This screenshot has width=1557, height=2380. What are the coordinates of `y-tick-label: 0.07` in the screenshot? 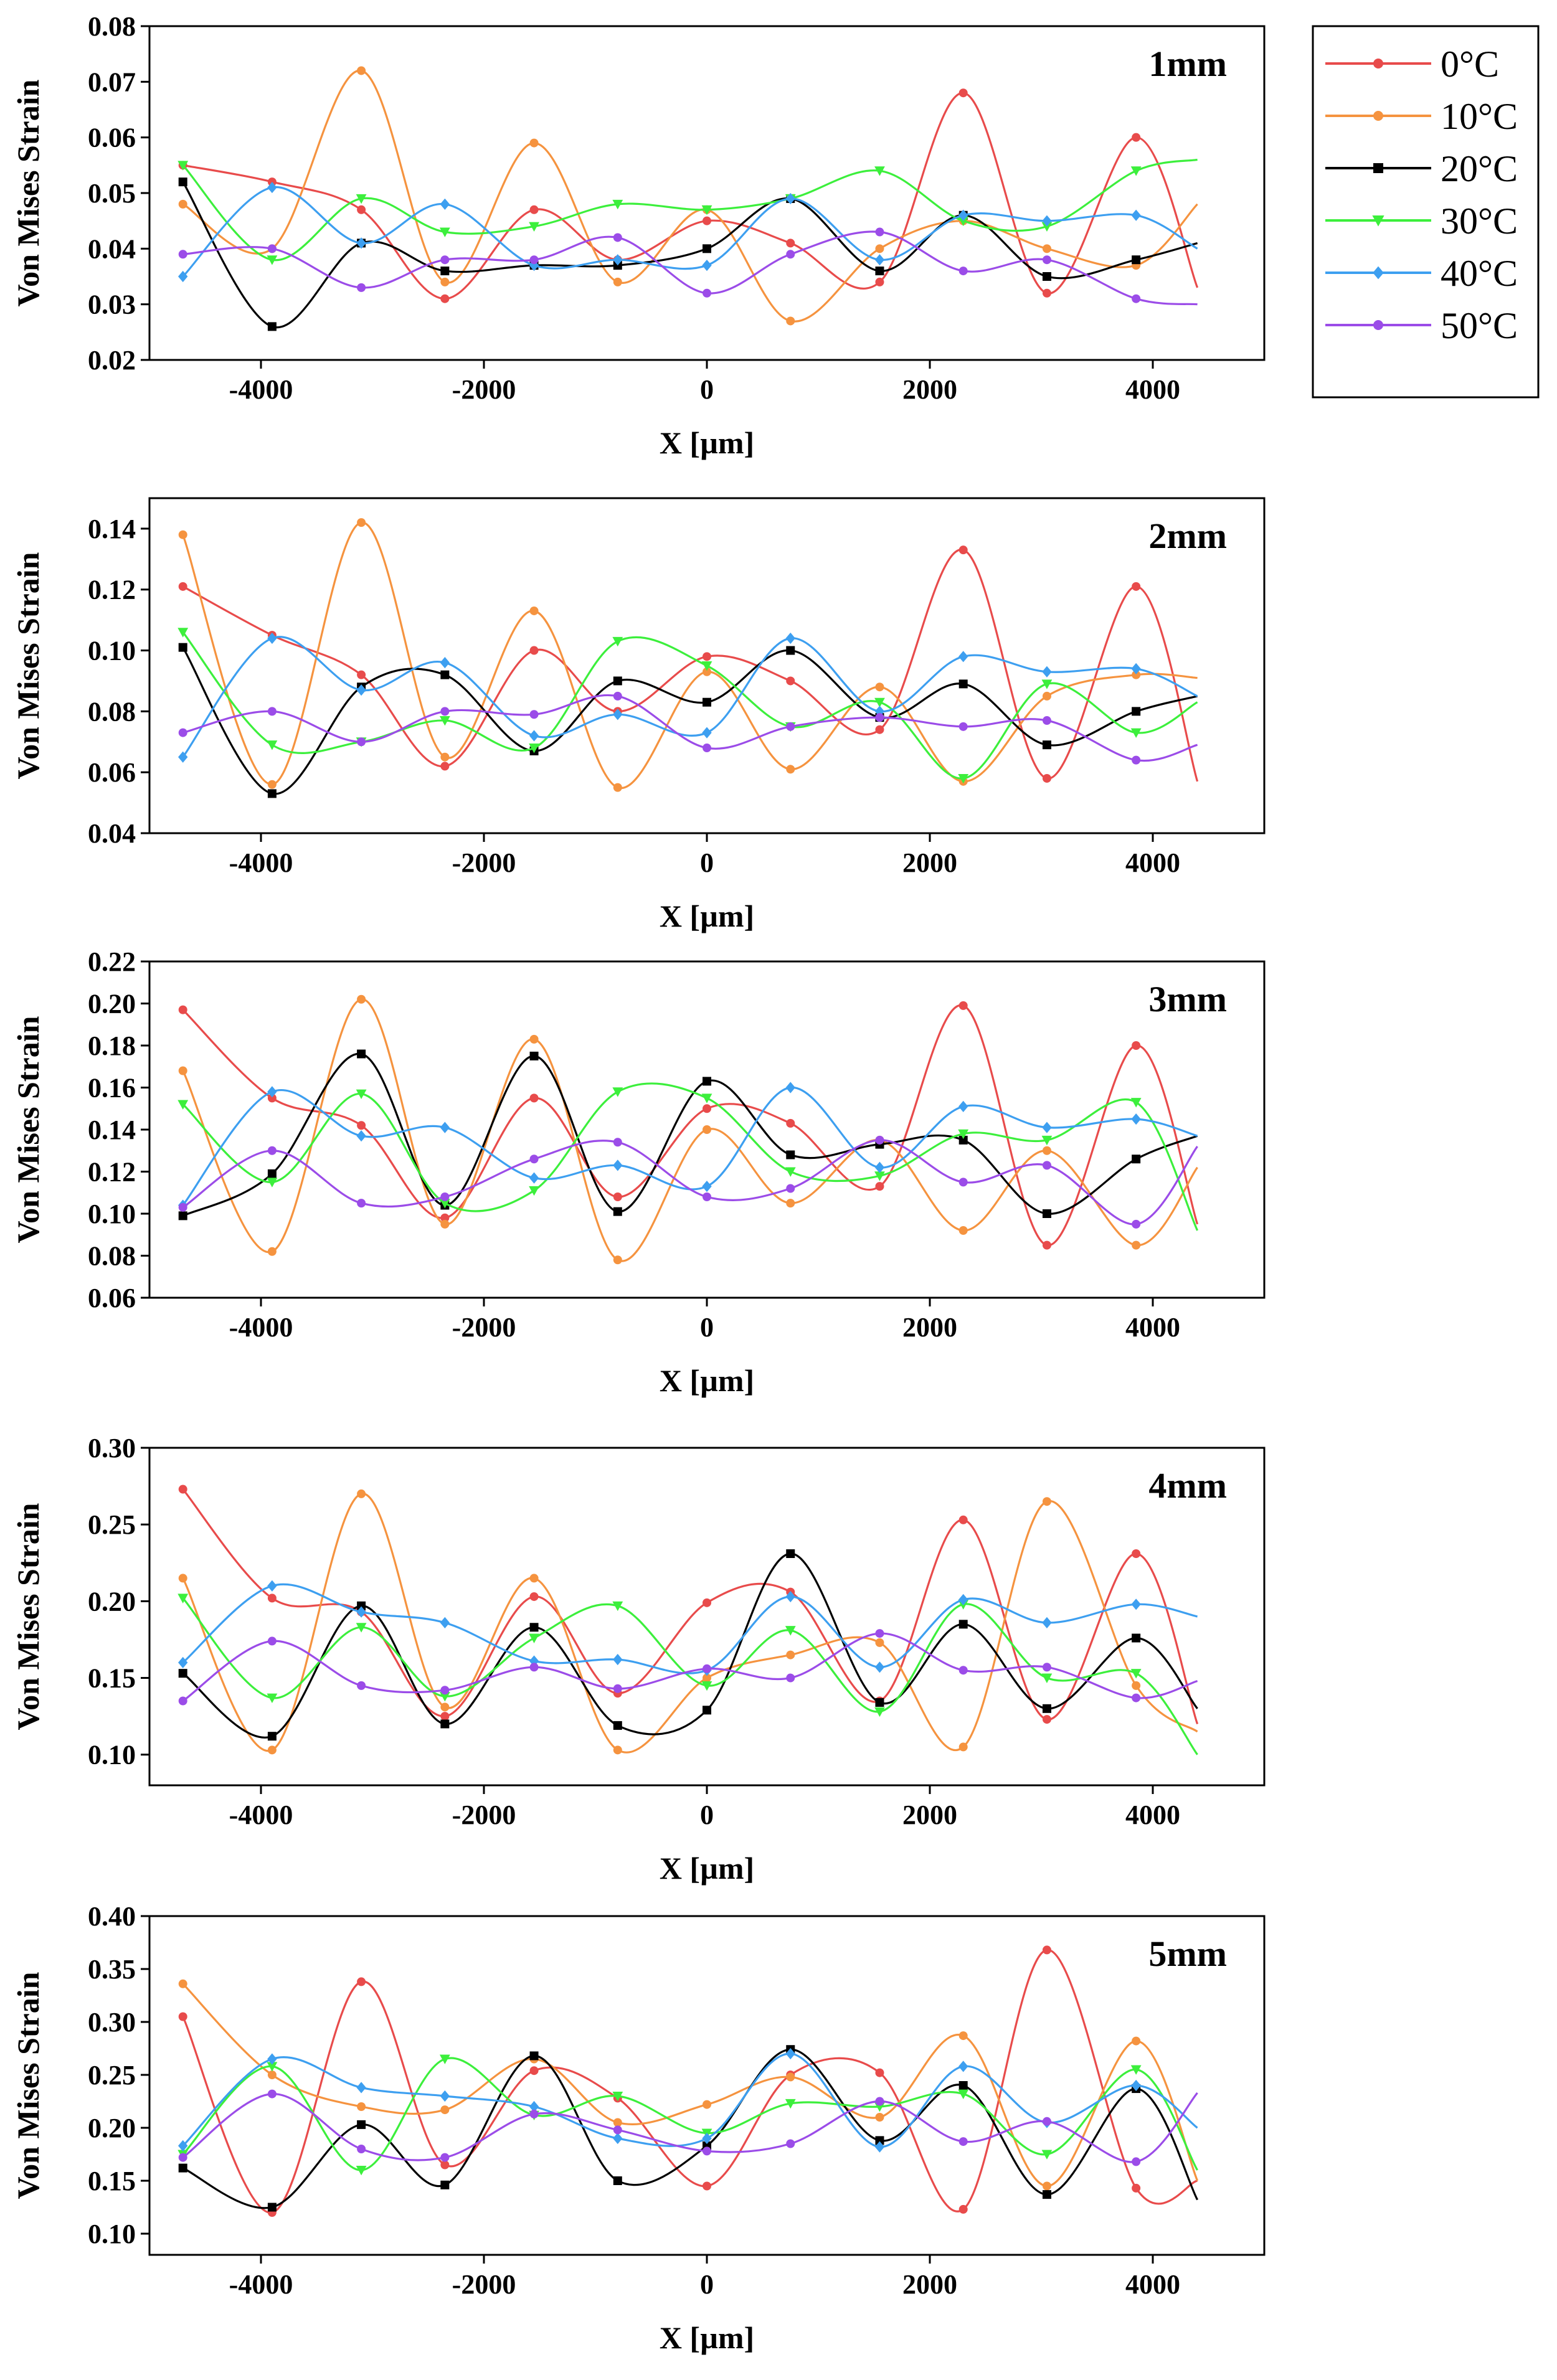 It's located at (112, 82).